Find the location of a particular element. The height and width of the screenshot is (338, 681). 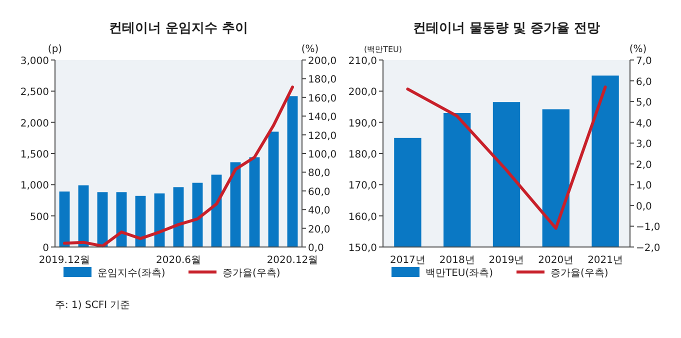

y-tick-label: 2,000 is located at coordinates (34, 124).